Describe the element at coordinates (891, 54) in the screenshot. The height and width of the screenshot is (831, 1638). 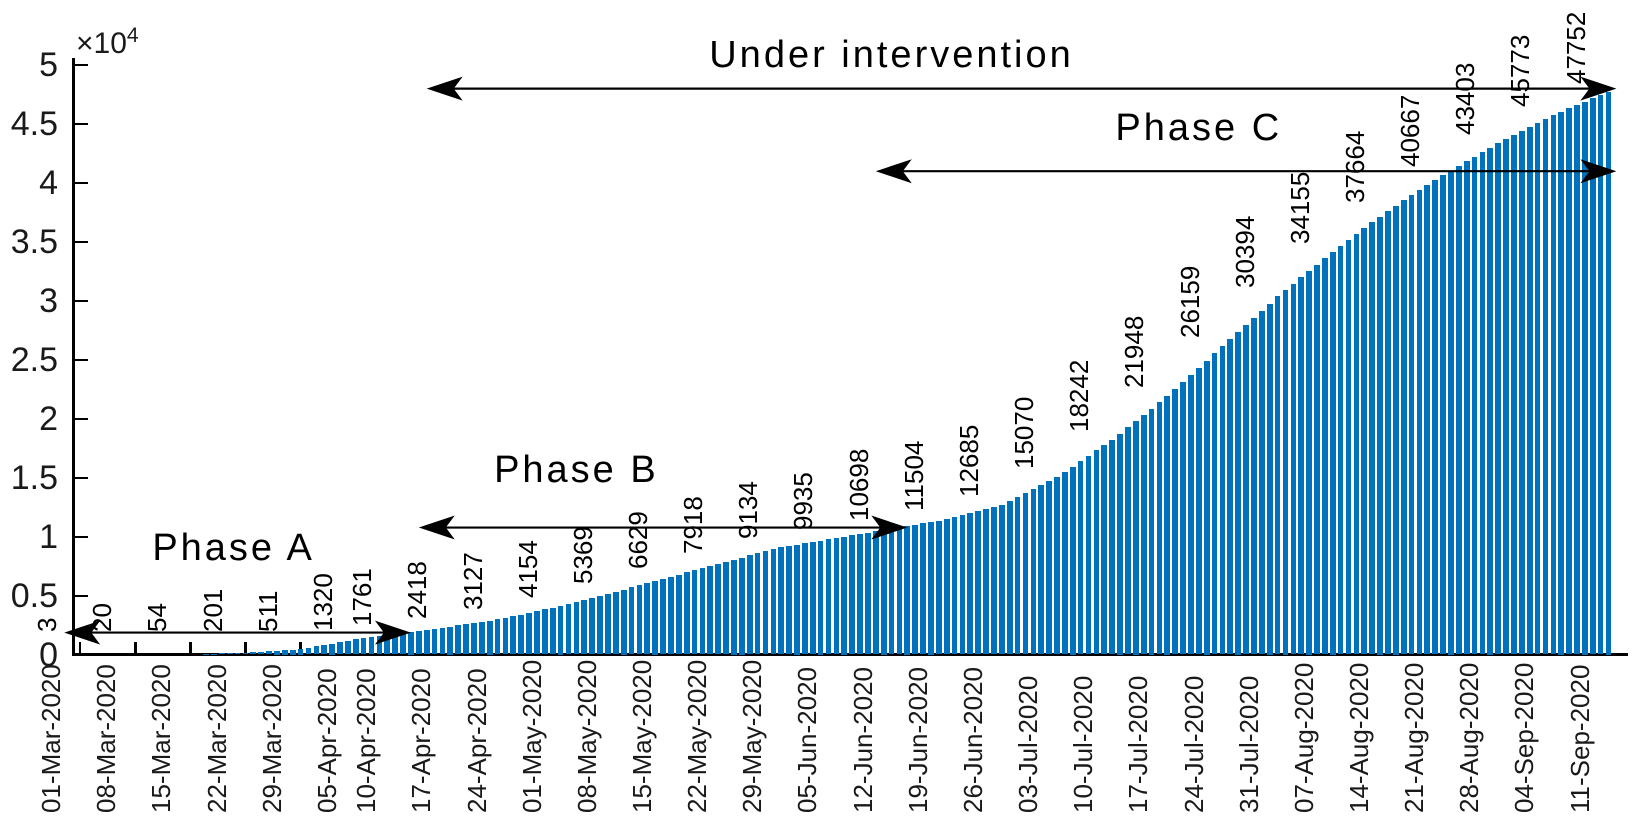
I see `annotation-label-under-intervention: Under intervention` at that location.